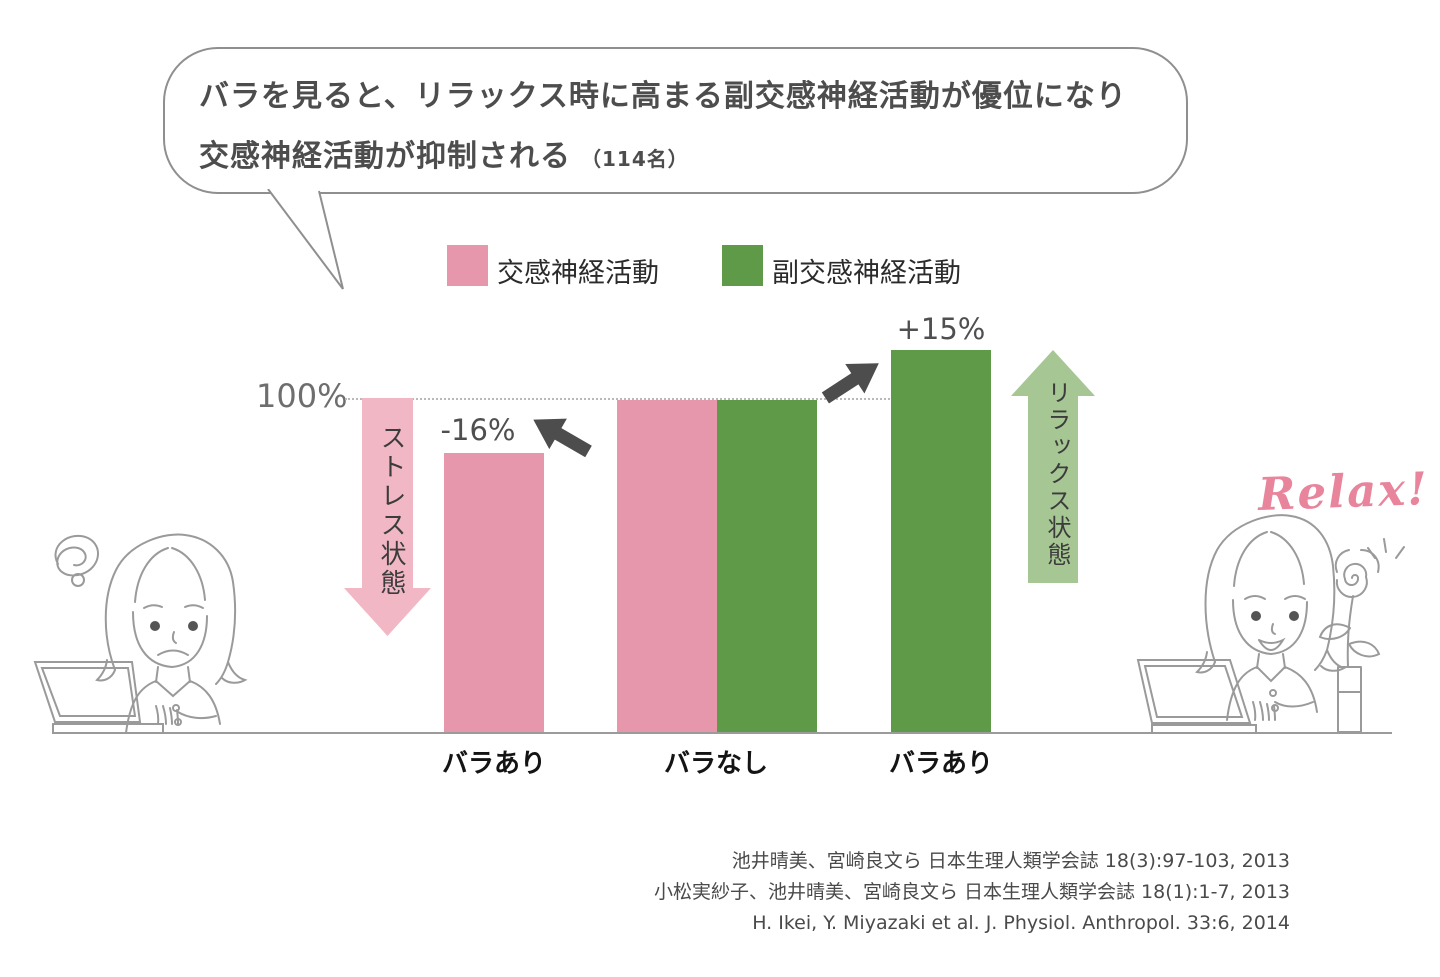 This screenshot has width=1440, height=977. I want to click on rose-in-vase-icon, so click(1349, 641).